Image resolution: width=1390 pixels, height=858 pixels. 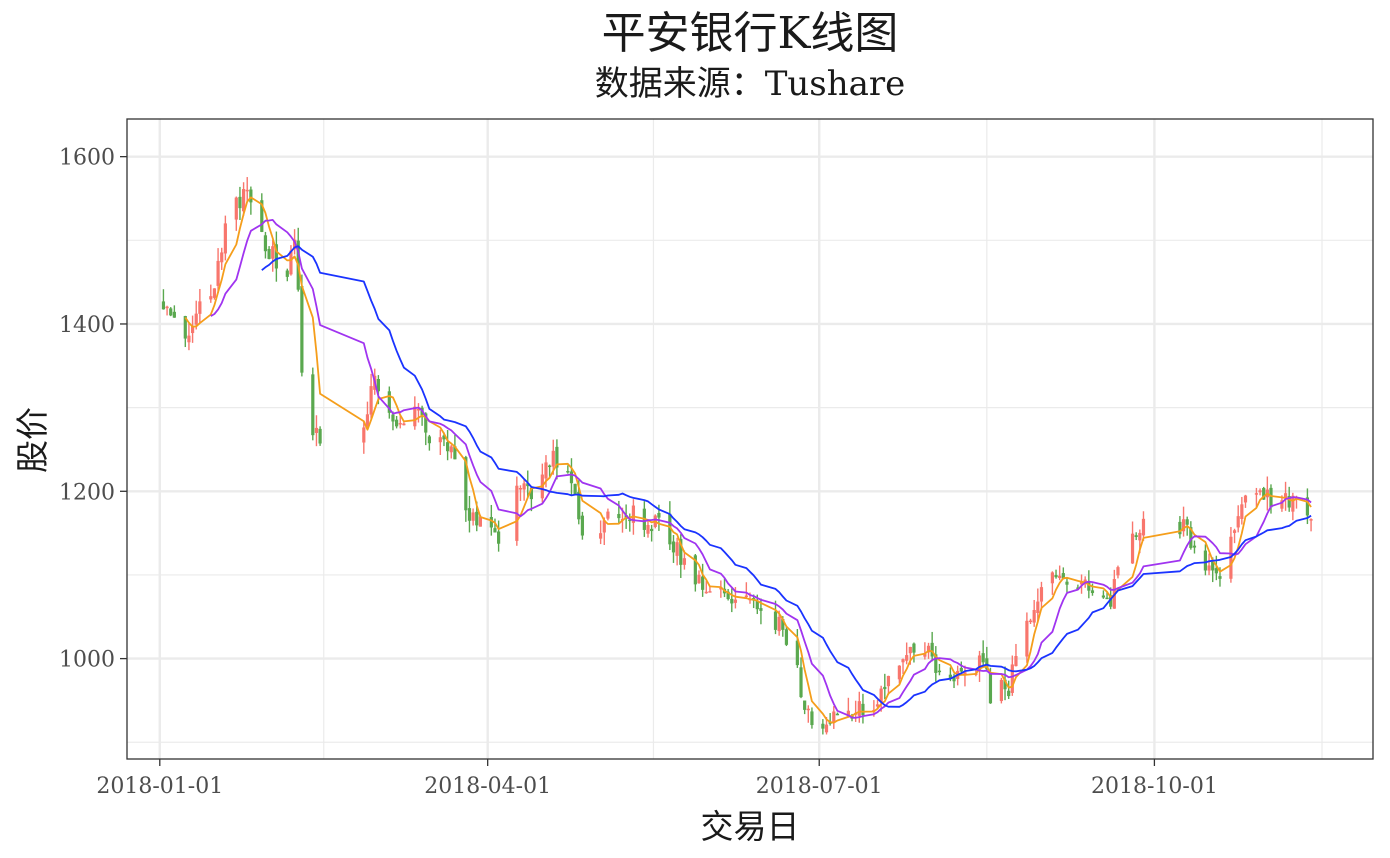 What do you see at coordinates (87, 325) in the screenshot?
I see `y-tick-label: 1400` at bounding box center [87, 325].